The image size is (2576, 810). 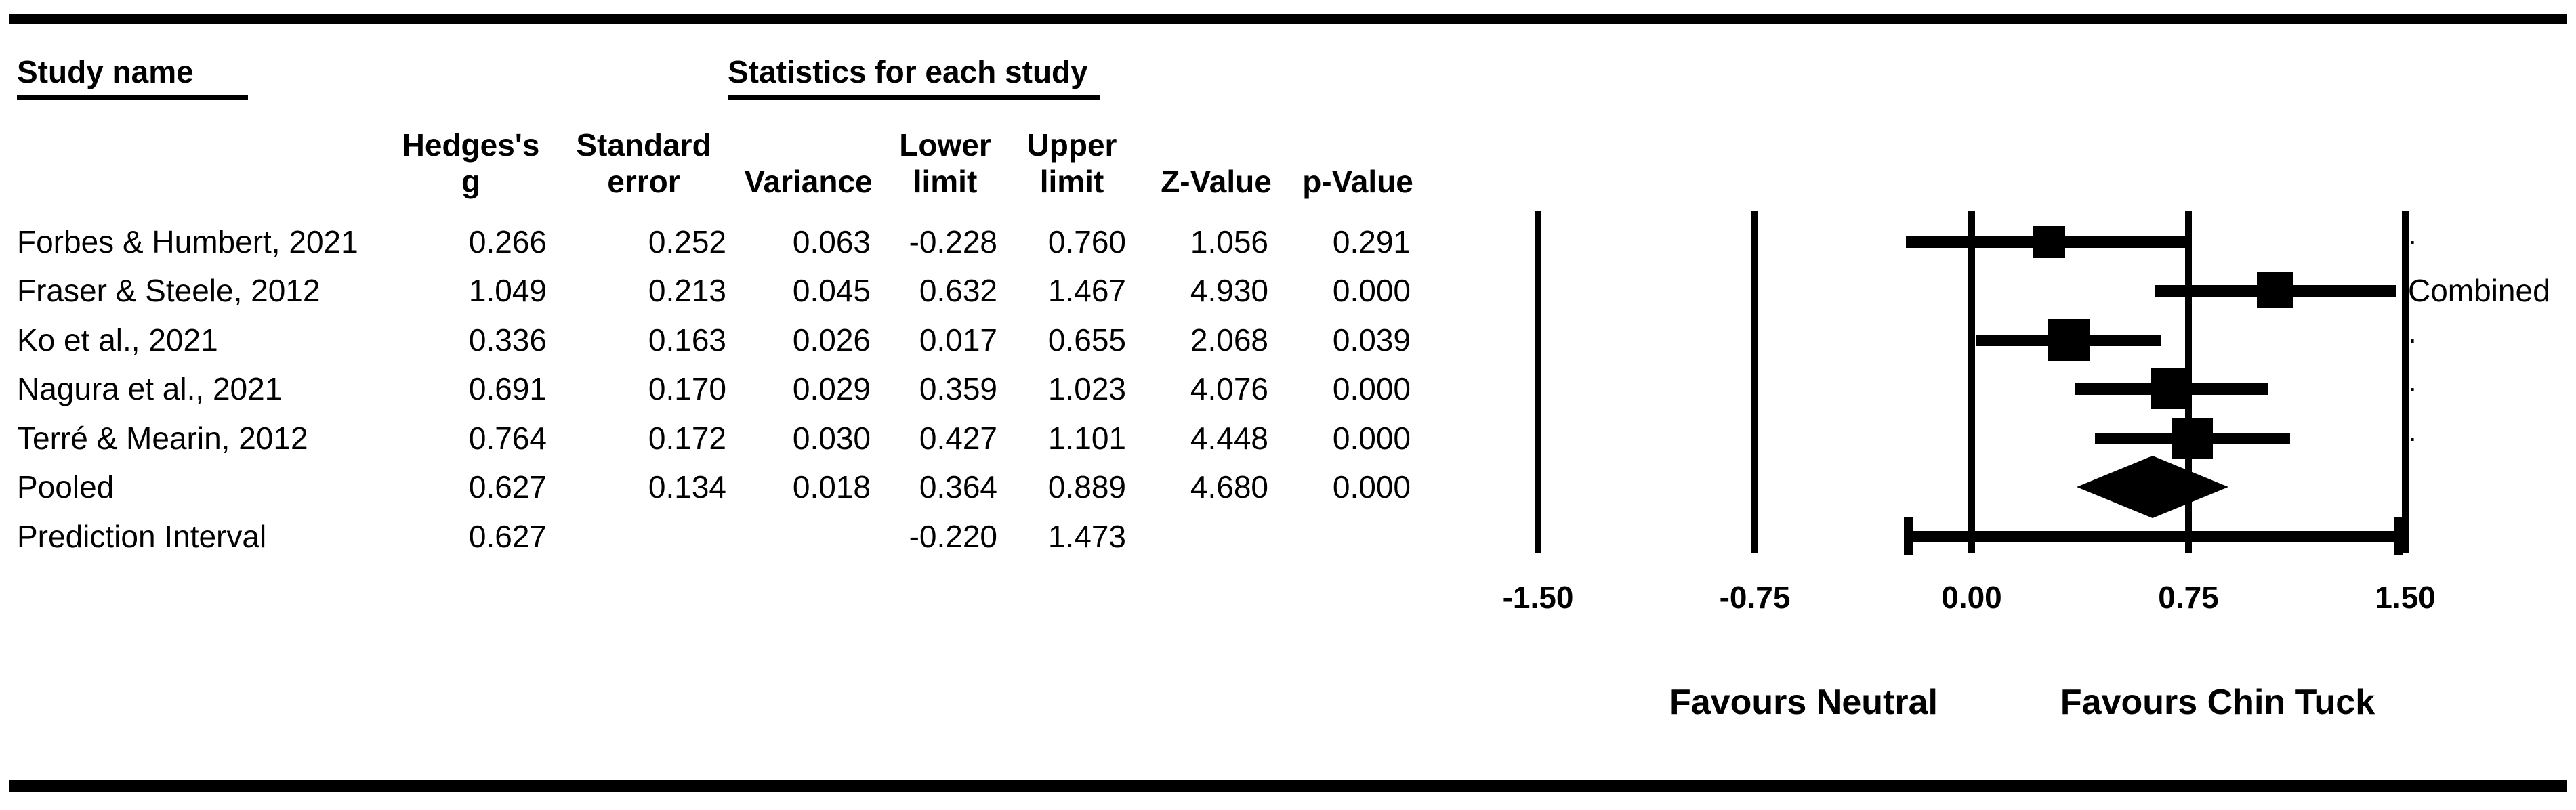 What do you see at coordinates (187, 241) in the screenshot?
I see `study-name: Forbes & Humbert, 2021` at bounding box center [187, 241].